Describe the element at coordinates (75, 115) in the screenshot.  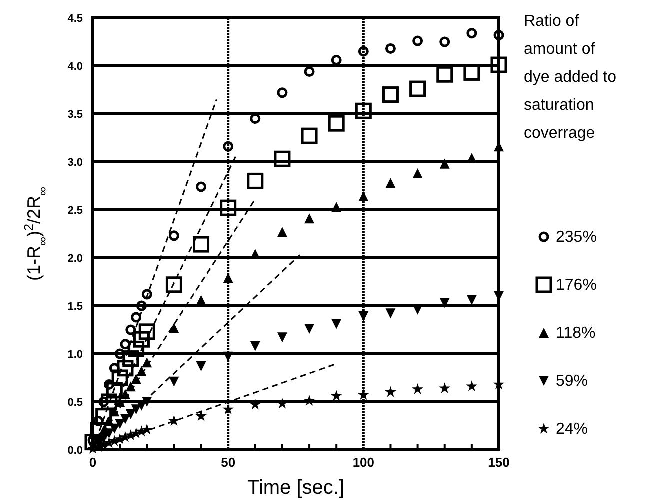
I see `y-tick-label: 3.5` at that location.